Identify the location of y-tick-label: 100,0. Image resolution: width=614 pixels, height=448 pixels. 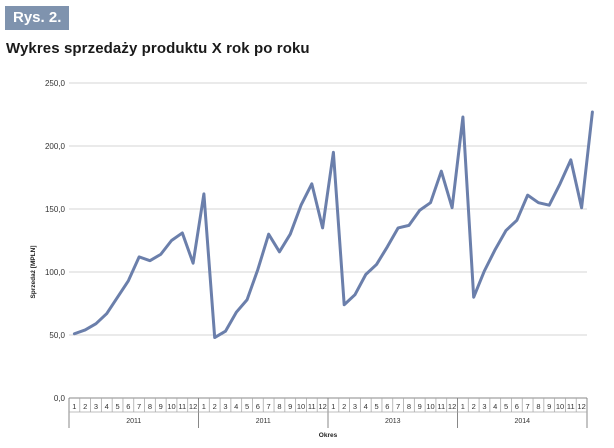
(55, 272).